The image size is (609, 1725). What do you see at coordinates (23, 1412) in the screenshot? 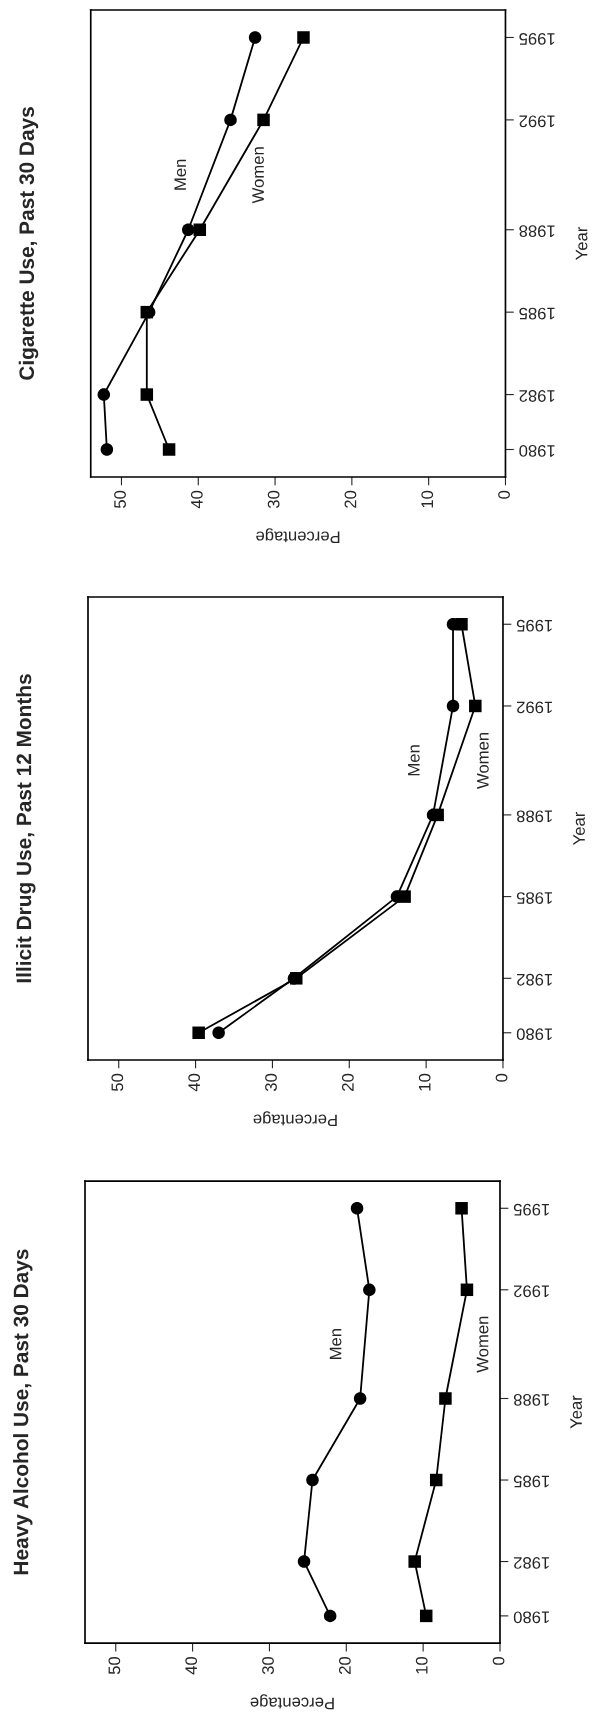
I see `text: Heavy Alcohol Use, Past 30 Days` at bounding box center [23, 1412].